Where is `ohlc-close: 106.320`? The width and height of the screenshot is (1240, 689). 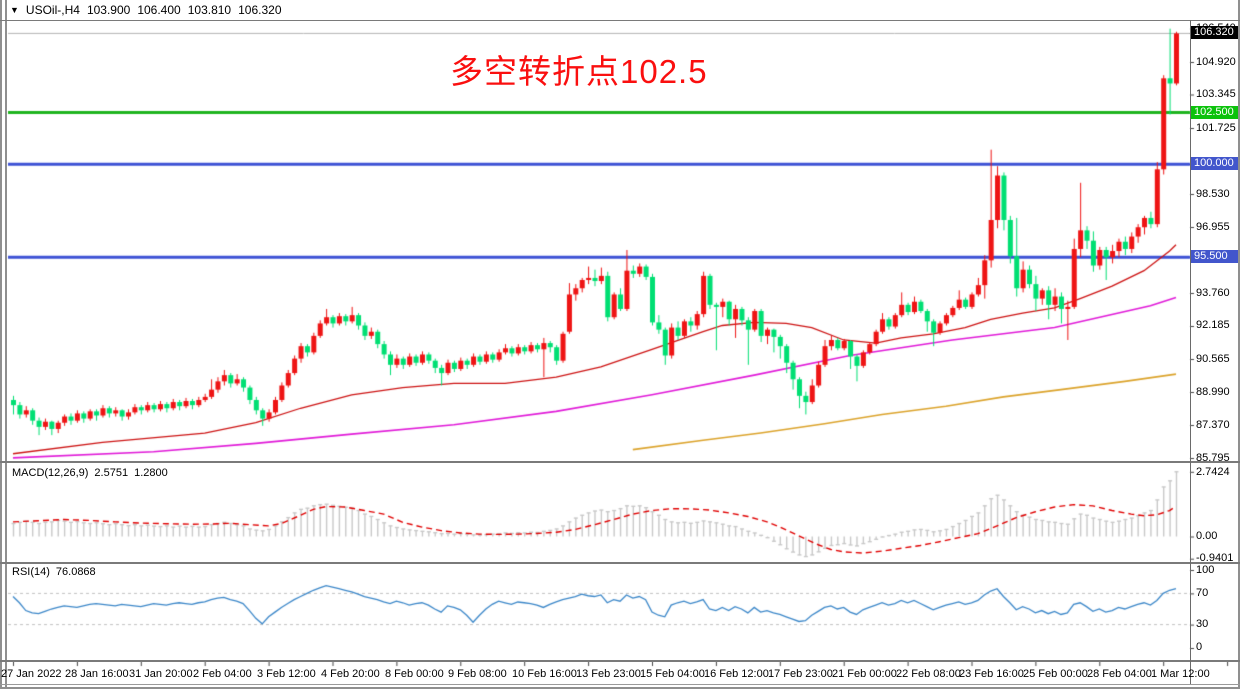 ohlc-close: 106.320 is located at coordinates (260, 10).